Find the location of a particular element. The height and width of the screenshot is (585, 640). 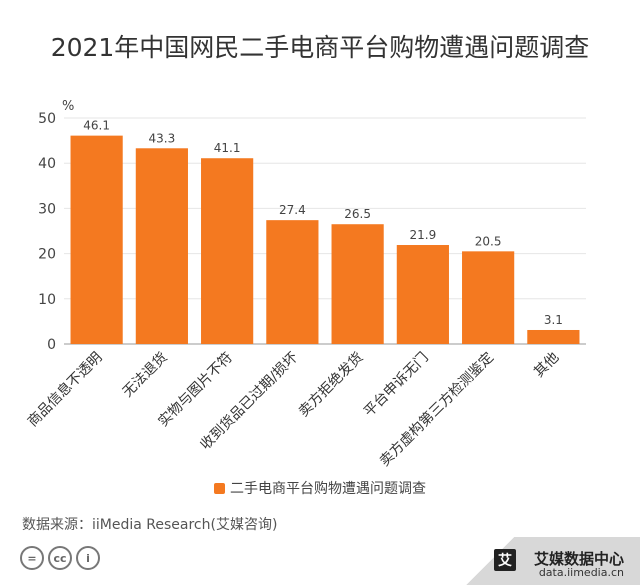

legend: 二手电商平台购物遭遇问题调查 is located at coordinates (320, 488).